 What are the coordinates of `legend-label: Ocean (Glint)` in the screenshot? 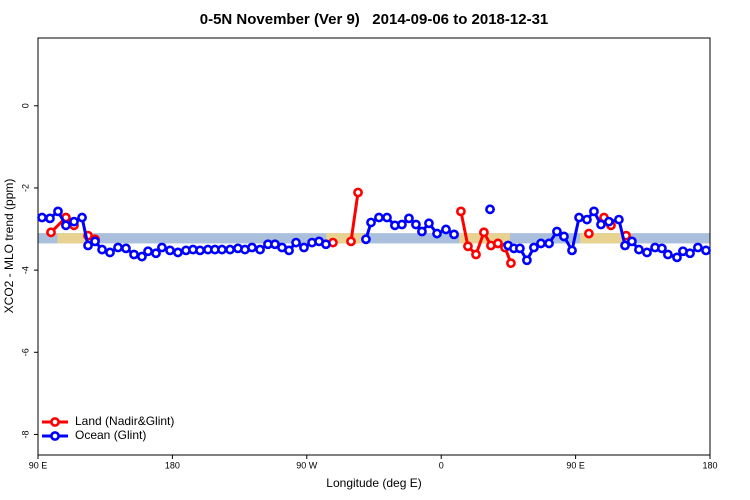 It's located at (110, 435).